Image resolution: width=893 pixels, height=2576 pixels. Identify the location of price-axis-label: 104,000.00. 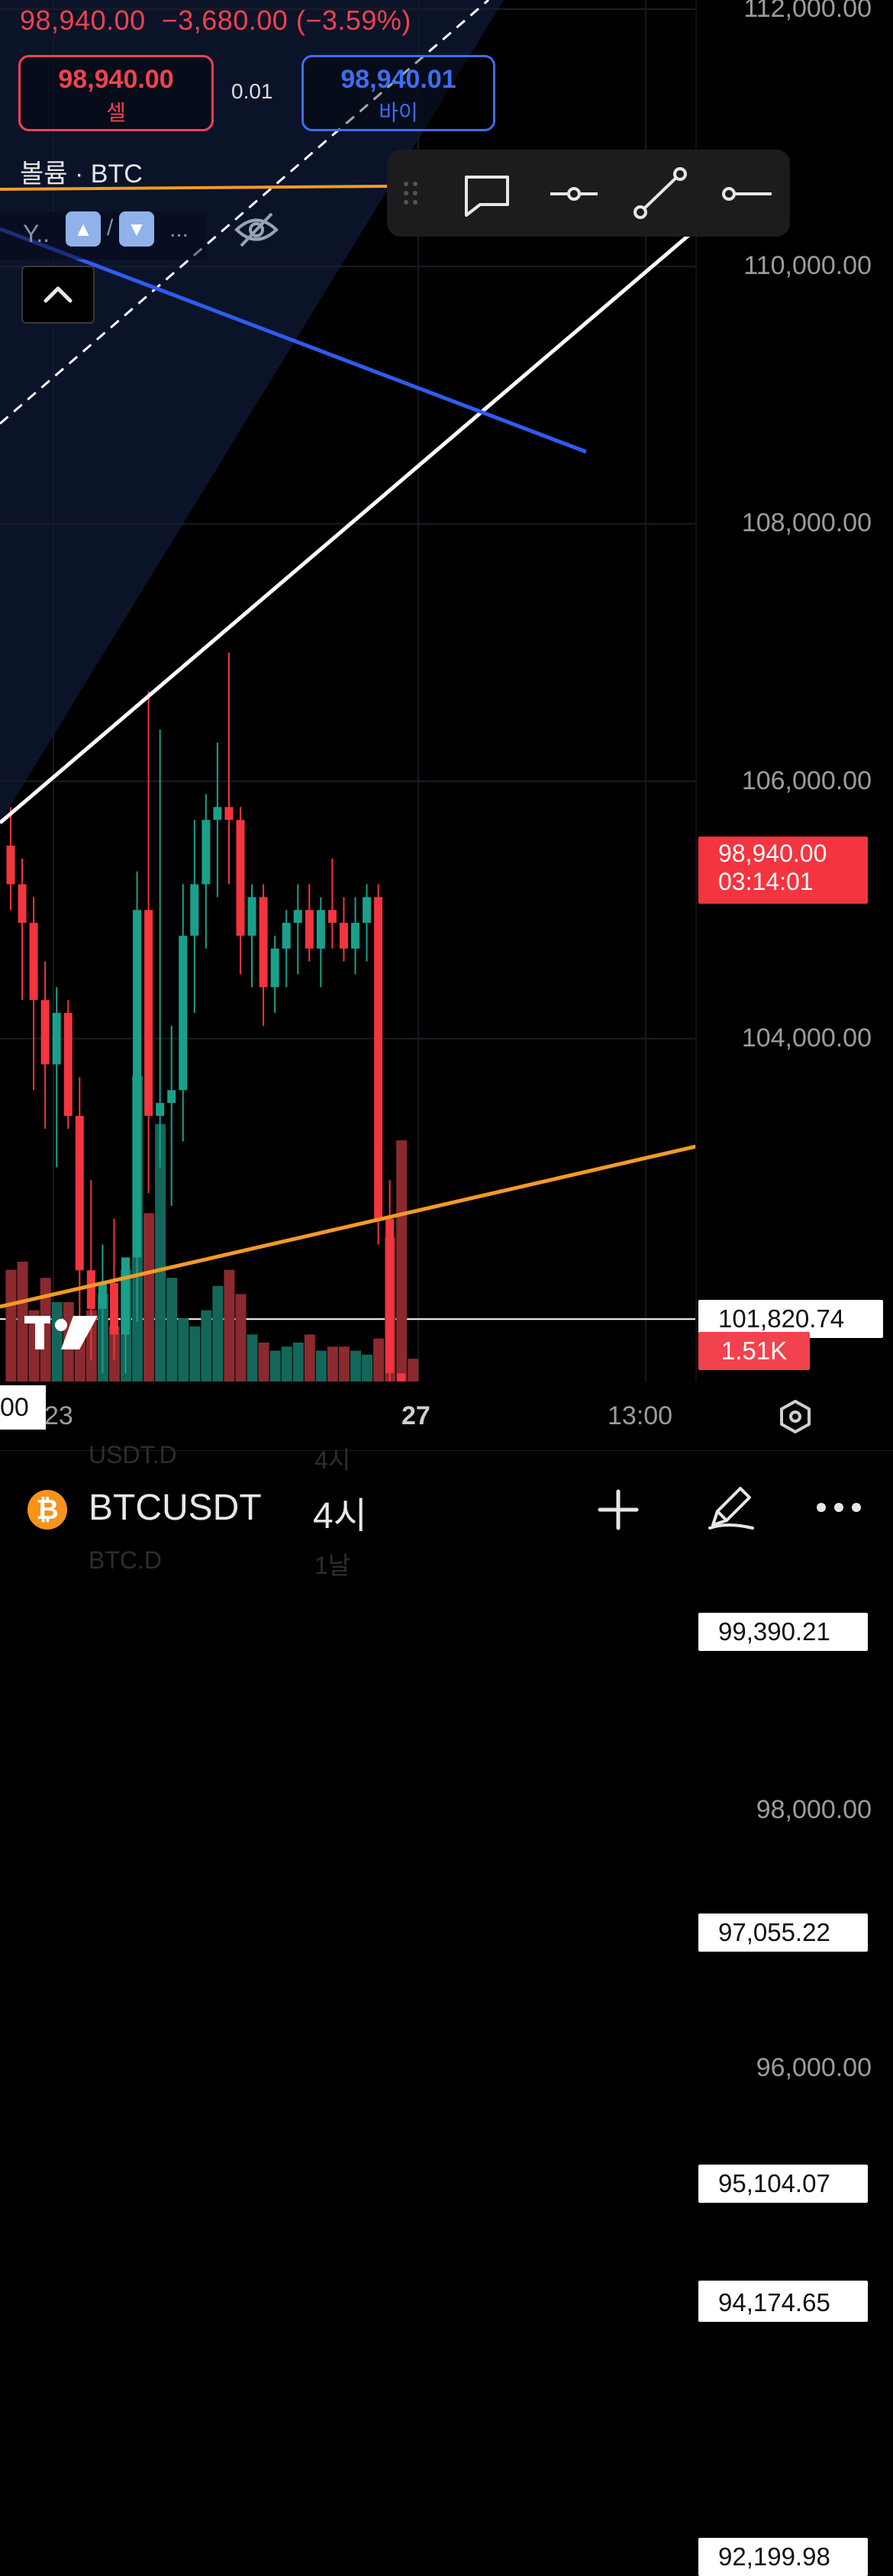
(806, 1038).